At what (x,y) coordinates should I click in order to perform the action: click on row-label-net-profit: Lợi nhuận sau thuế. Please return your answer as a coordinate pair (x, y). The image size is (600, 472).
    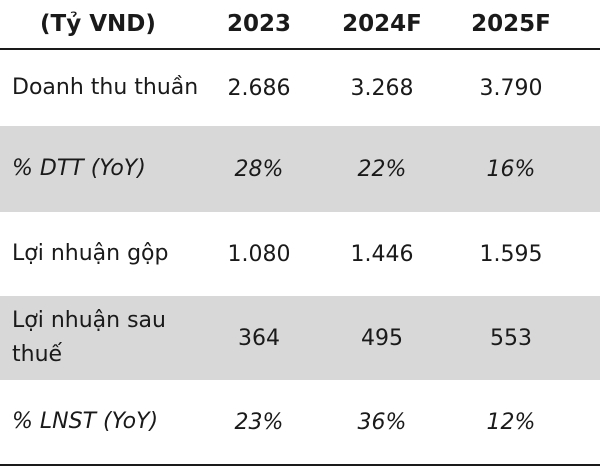
    Looking at the image, I should click on (89, 337).